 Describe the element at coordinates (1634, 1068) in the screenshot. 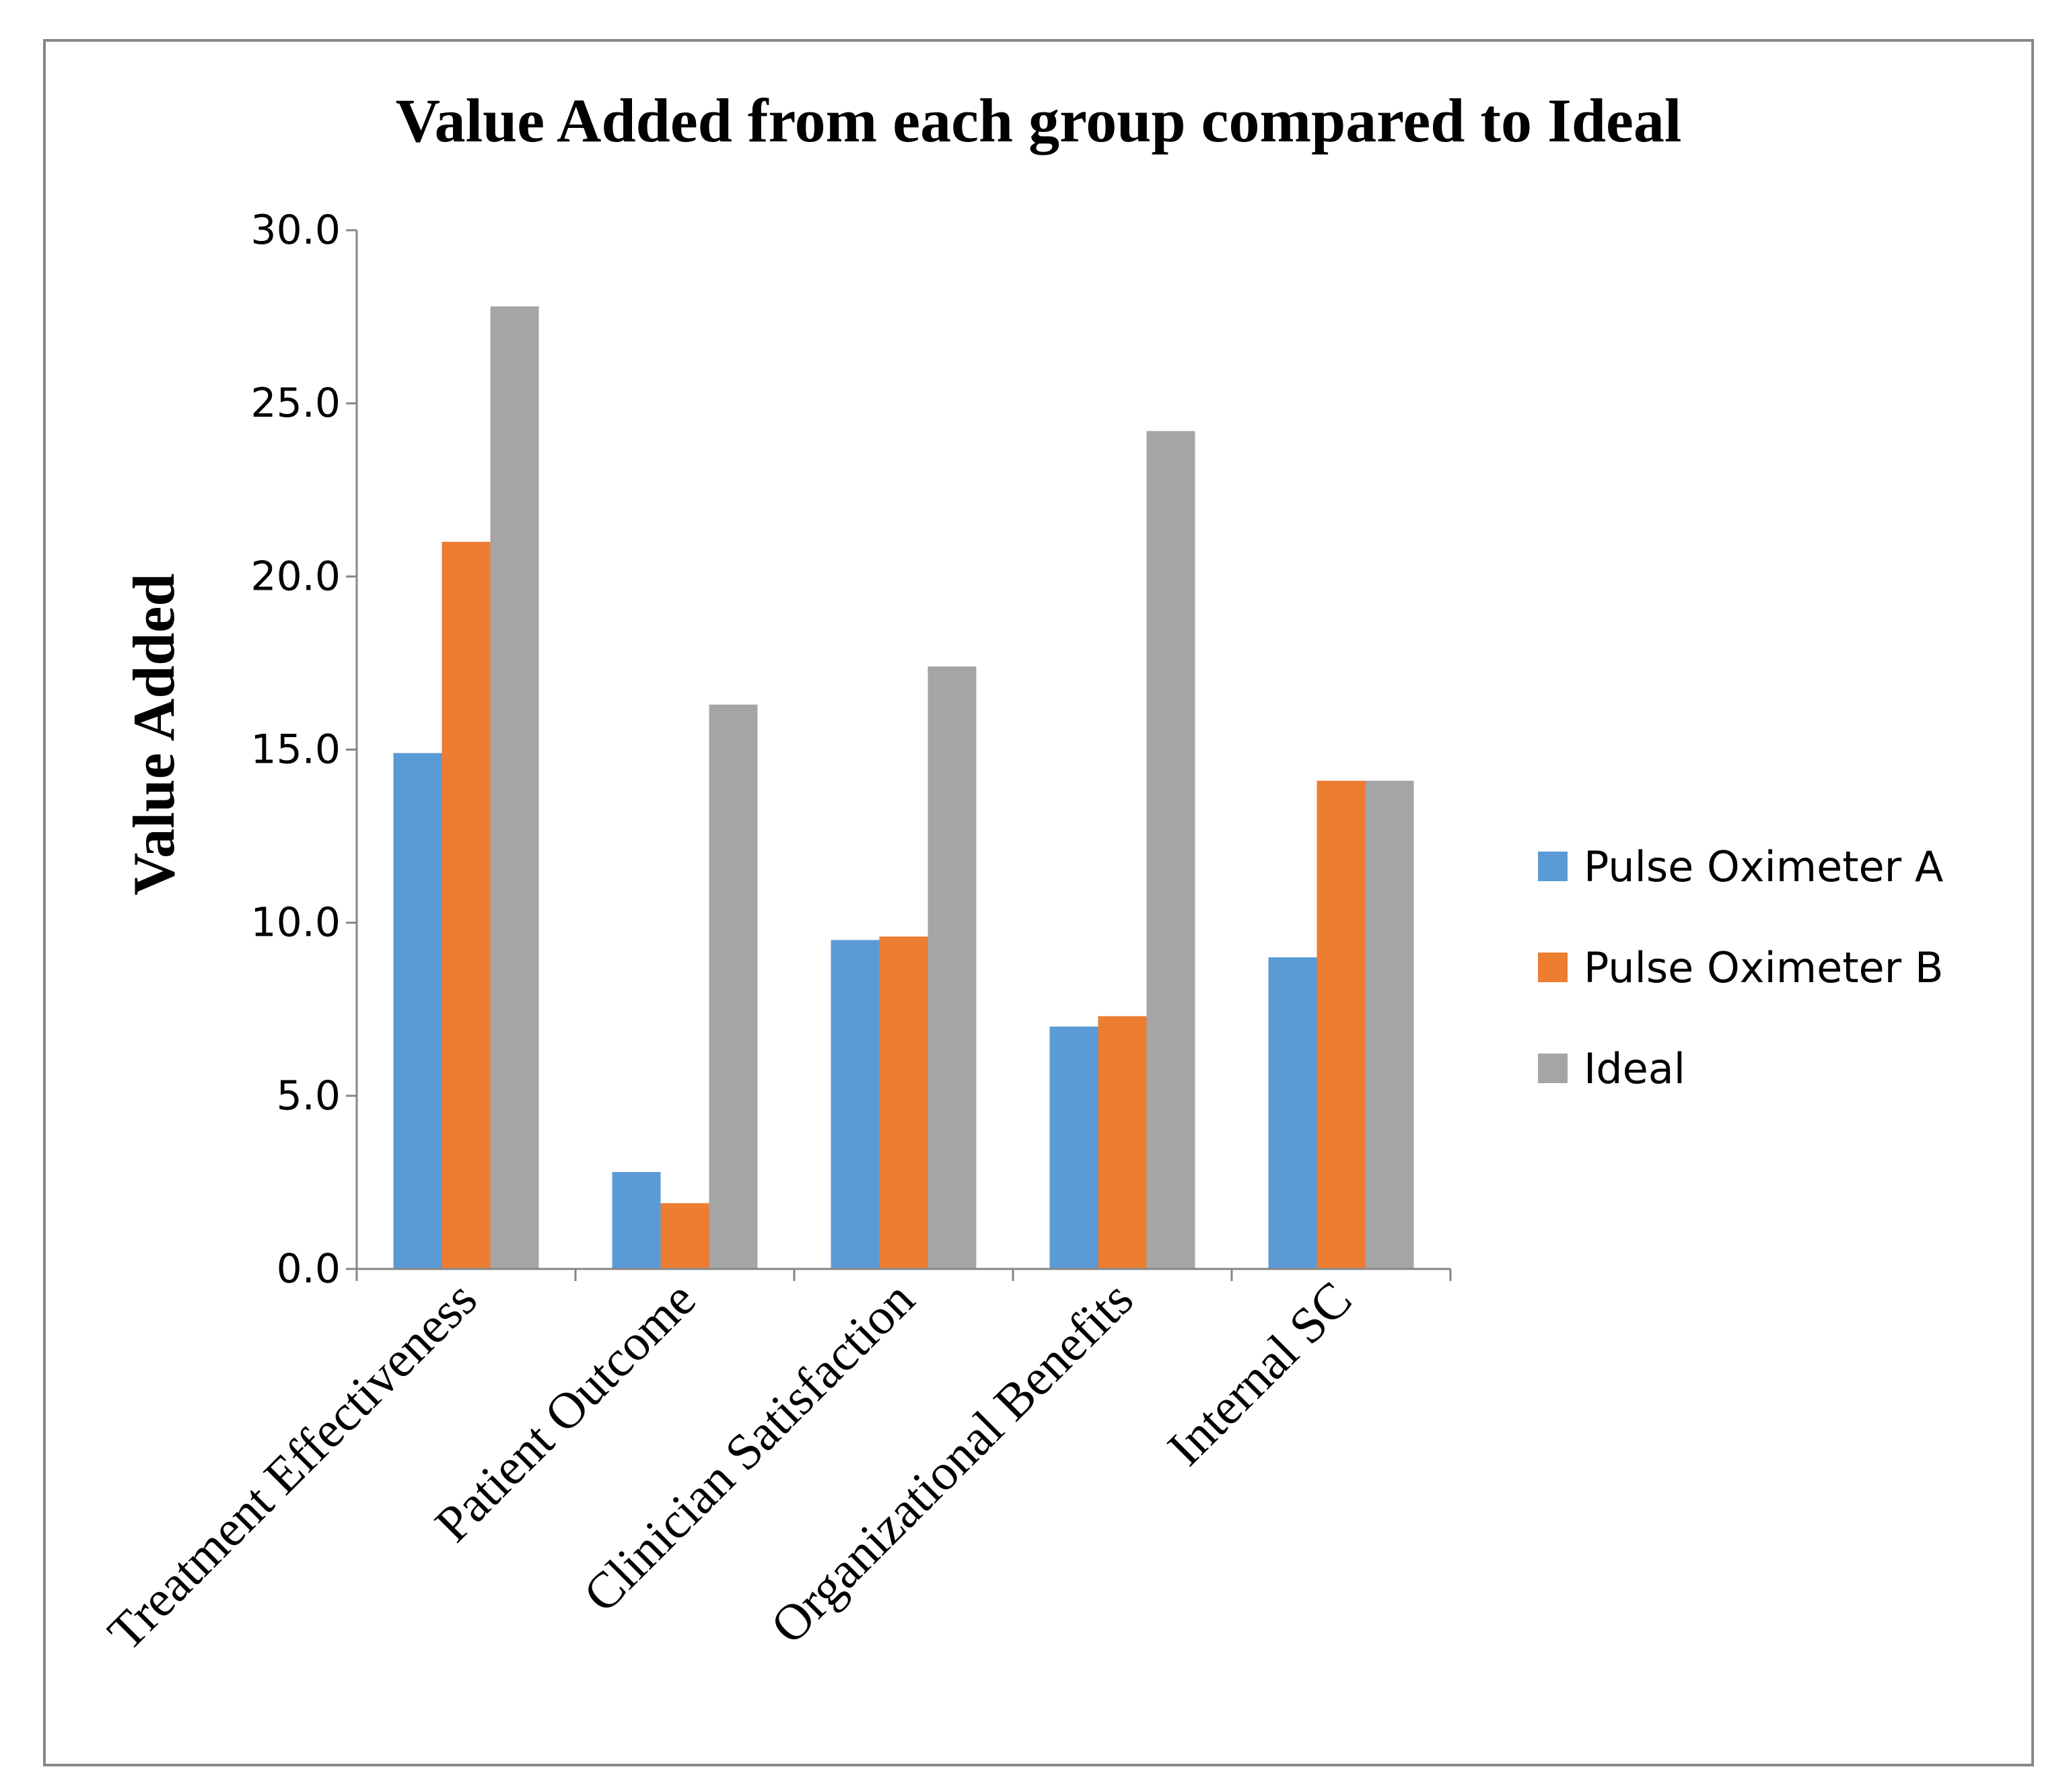

I see `legend-label: Ideal` at that location.